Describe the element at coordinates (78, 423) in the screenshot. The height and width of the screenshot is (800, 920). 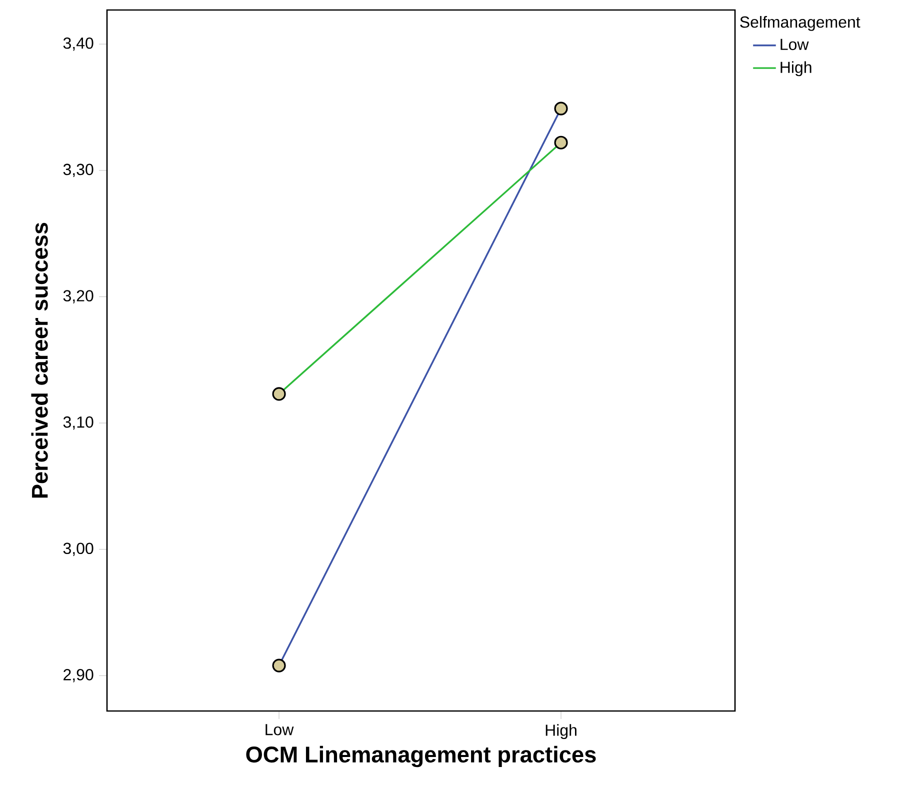
I see `y-tick-label: 3,10` at that location.